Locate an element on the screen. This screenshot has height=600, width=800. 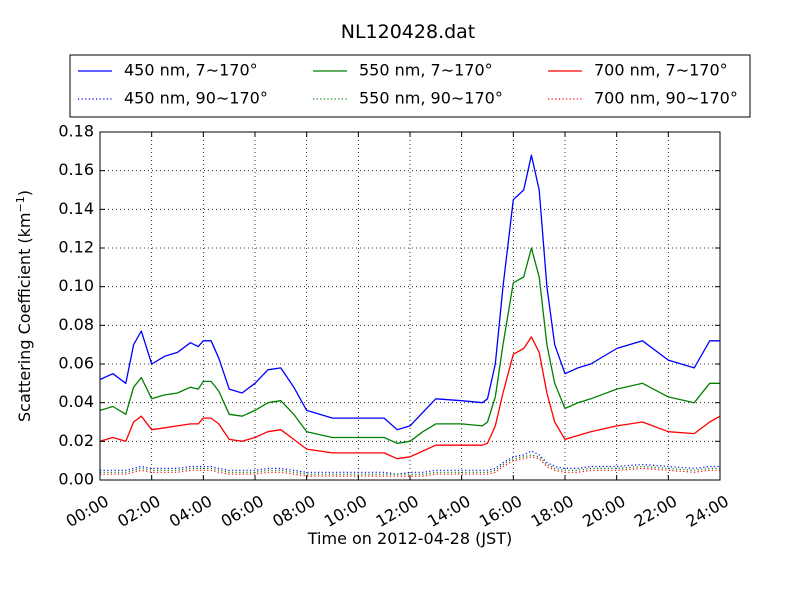
y-tick-label: 0.00 is located at coordinates (76, 479).